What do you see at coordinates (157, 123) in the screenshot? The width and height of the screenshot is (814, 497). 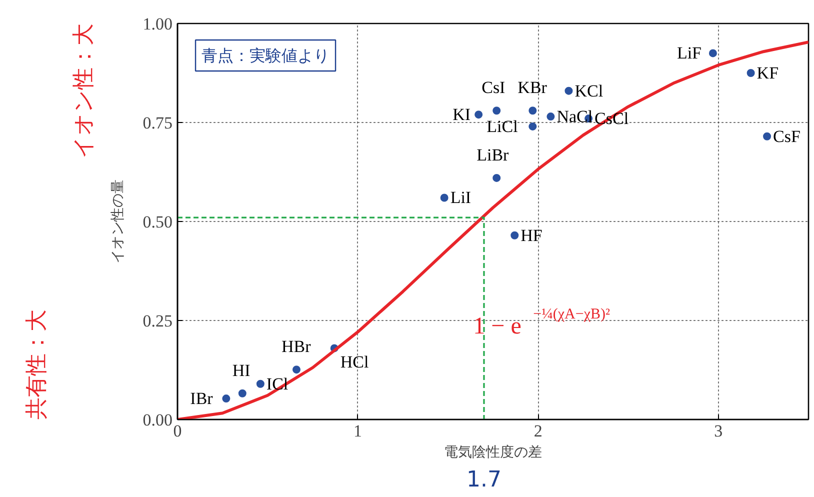 I see `y-tick-label: 0.75` at bounding box center [157, 123].